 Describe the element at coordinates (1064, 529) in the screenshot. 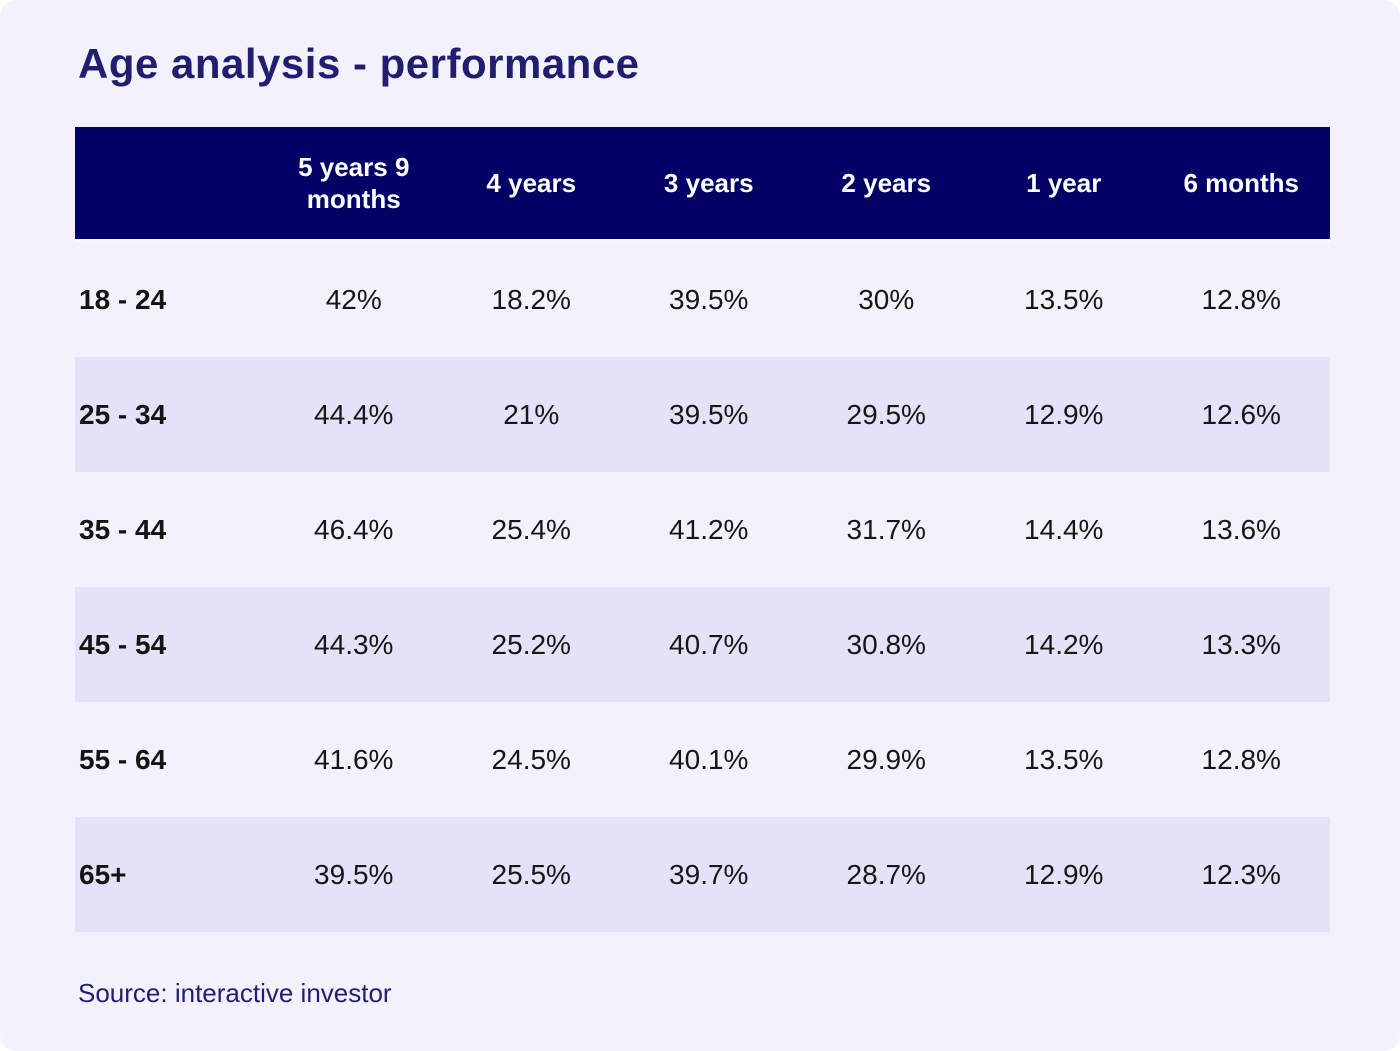

I see `value-cell: 14.4%` at that location.